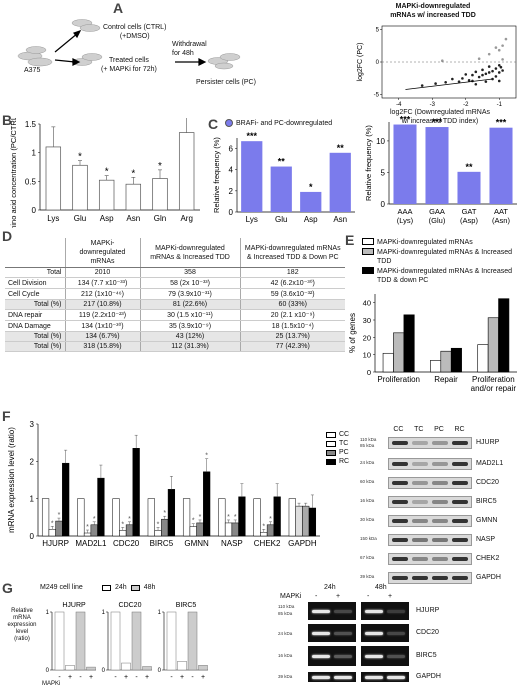 Image resolution: width=520 pixels, height=697 pixels. I want to click on panel-label-a: A, so click(118, 8).